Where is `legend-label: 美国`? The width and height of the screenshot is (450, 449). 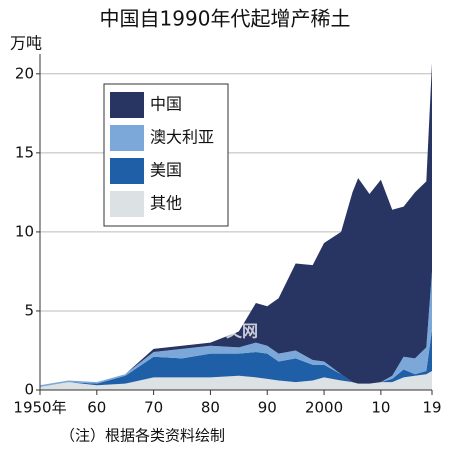 legend-label: 美国 is located at coordinates (166, 170).